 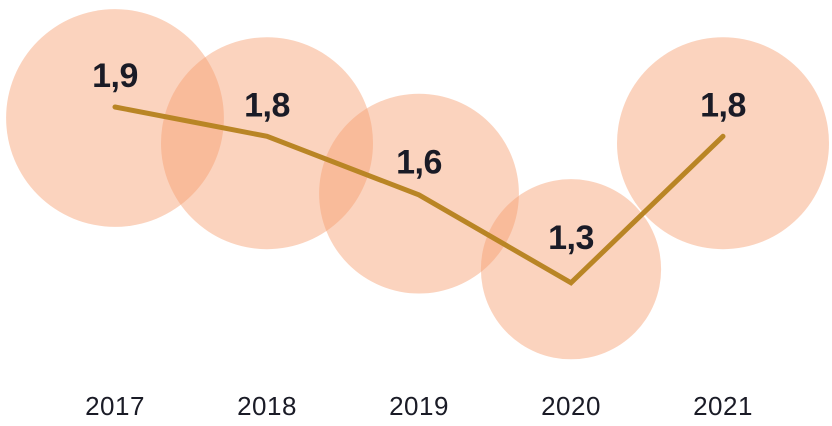 What do you see at coordinates (115, 406) in the screenshot?
I see `axis-label-2017: 2017` at bounding box center [115, 406].